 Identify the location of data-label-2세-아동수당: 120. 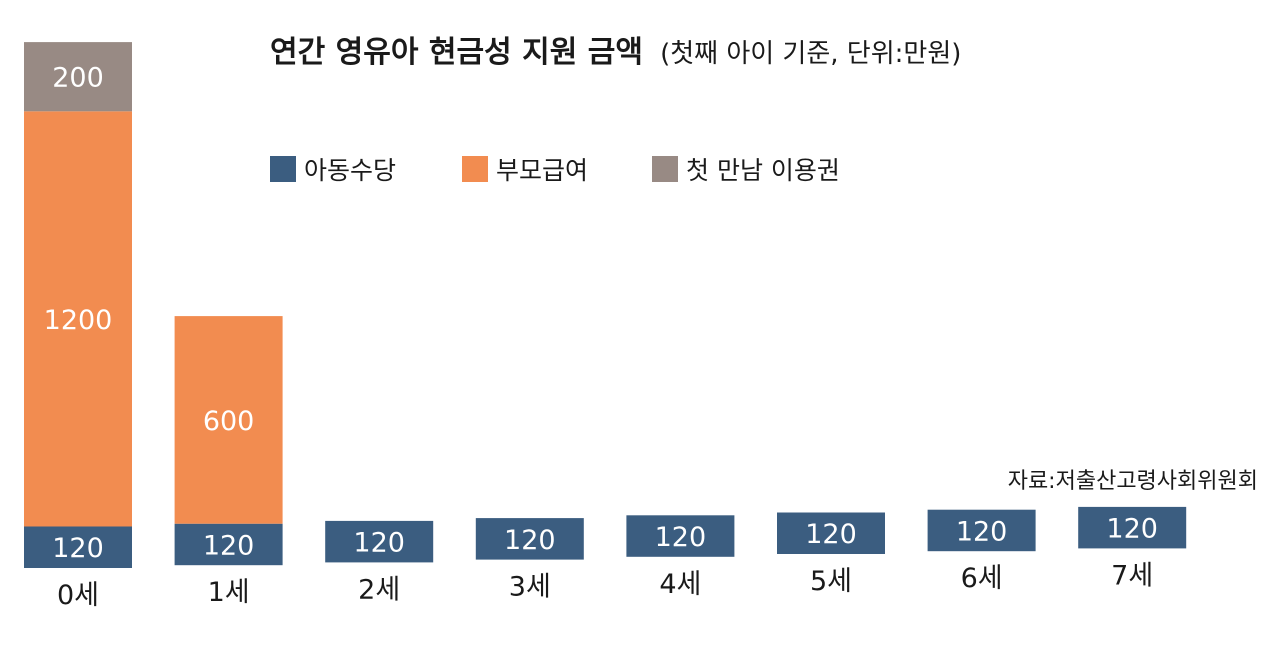
(379, 543).